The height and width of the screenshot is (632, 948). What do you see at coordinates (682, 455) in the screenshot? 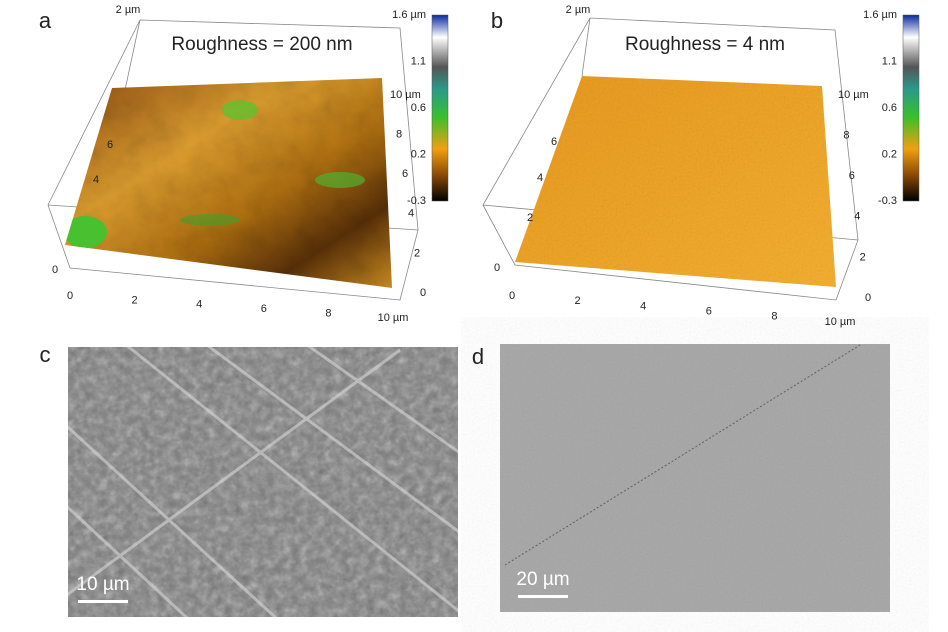
I see `sem-scratch-d` at bounding box center [682, 455].